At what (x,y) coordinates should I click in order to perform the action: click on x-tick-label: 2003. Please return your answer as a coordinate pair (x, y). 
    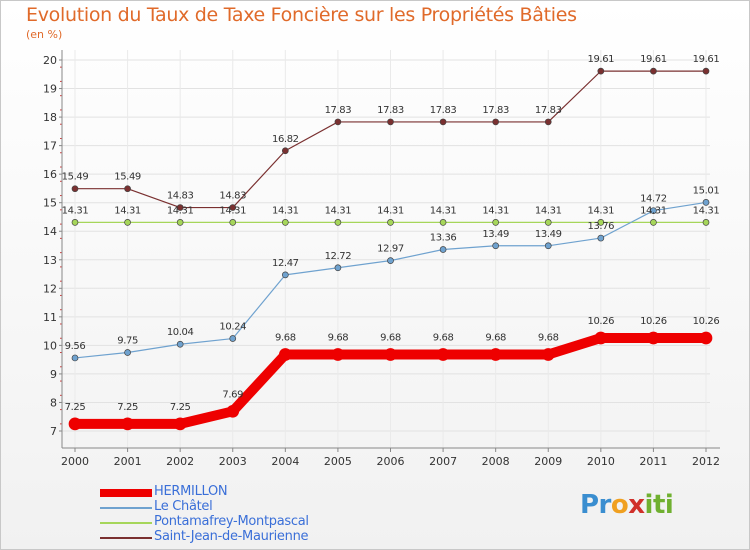
    Looking at the image, I should click on (233, 461).